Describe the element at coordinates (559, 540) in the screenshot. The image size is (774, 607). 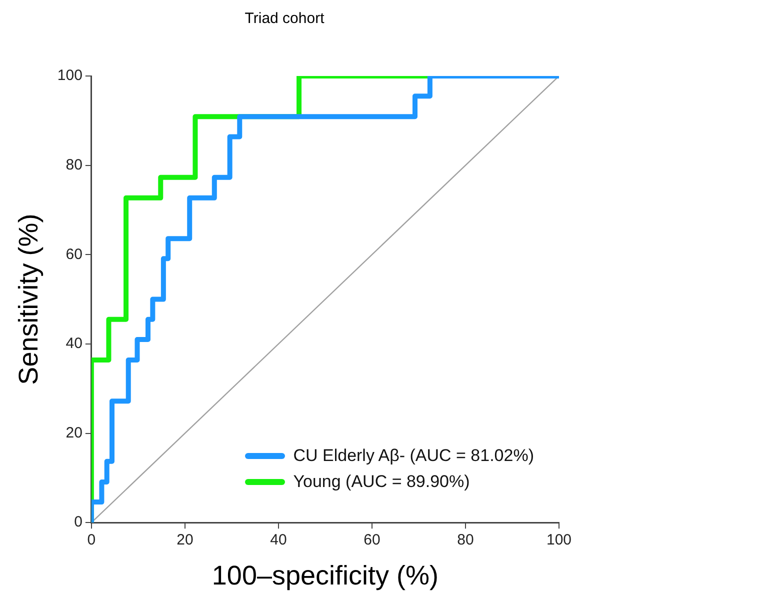
I see `x-tick-label: 100` at that location.